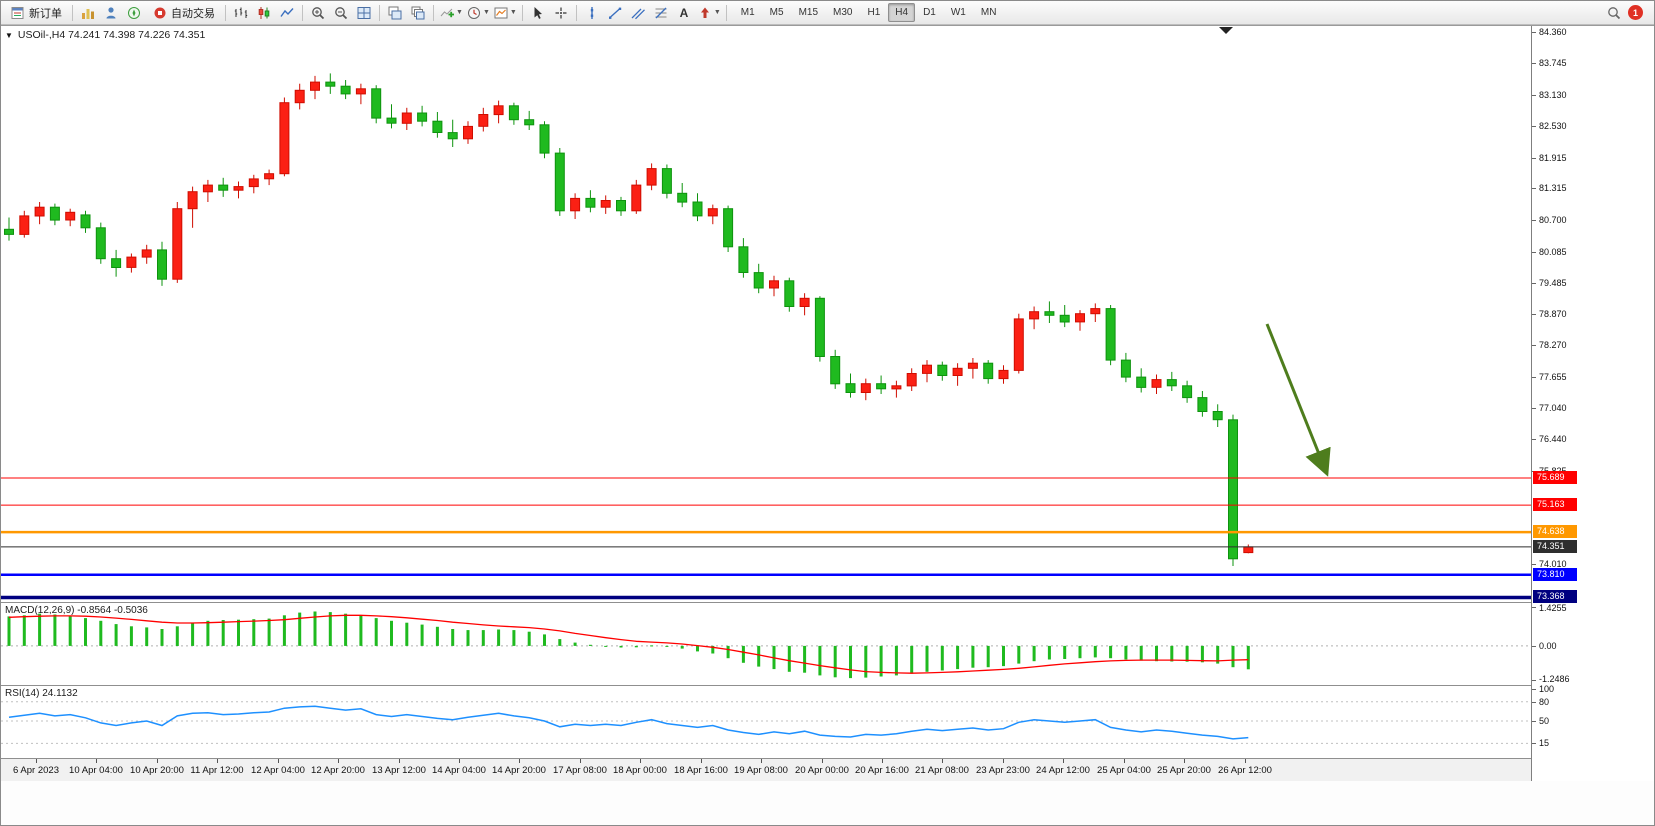 The width and height of the screenshot is (1655, 826). What do you see at coordinates (929, 12) in the screenshot?
I see `timeframe-d1: D1` at bounding box center [929, 12].